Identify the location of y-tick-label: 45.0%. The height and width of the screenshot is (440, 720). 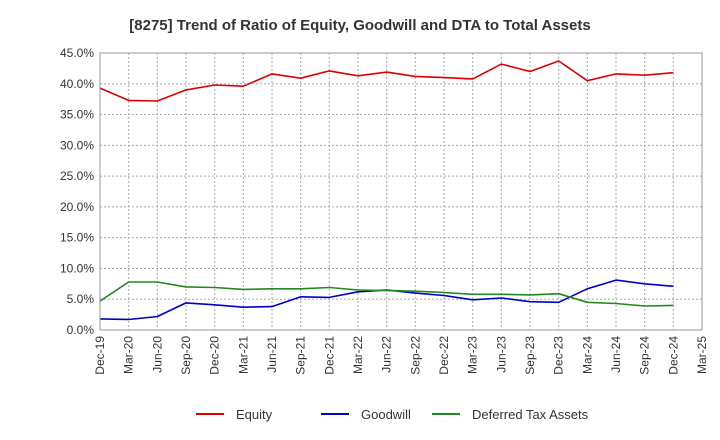
(77, 53).